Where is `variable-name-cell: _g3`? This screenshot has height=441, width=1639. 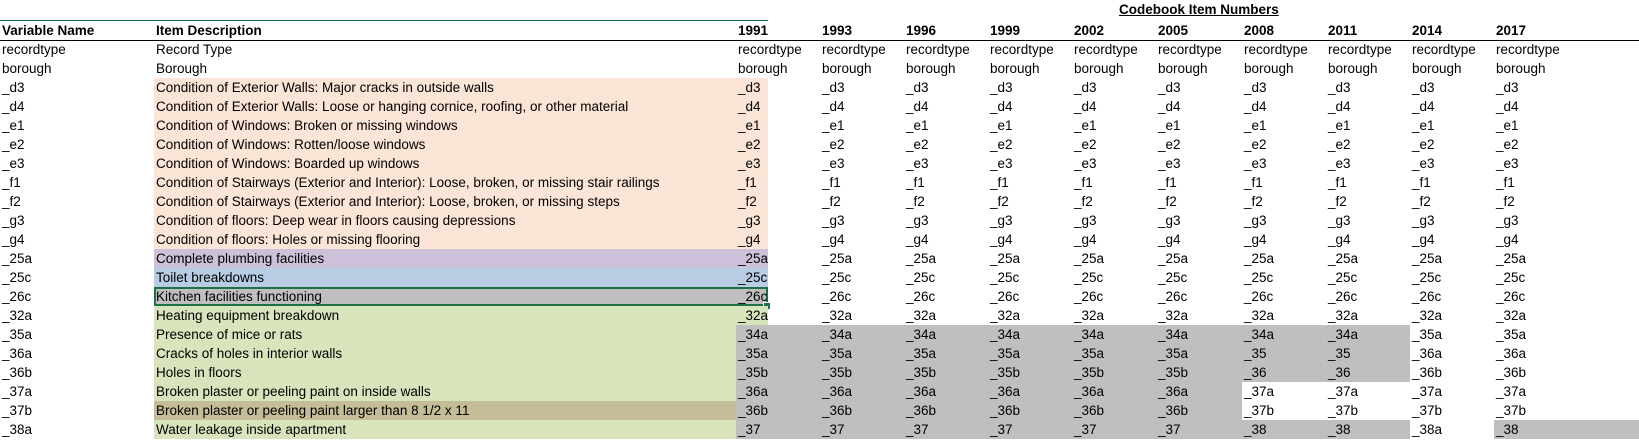
variable-name-cell: _g3 is located at coordinates (13, 220).